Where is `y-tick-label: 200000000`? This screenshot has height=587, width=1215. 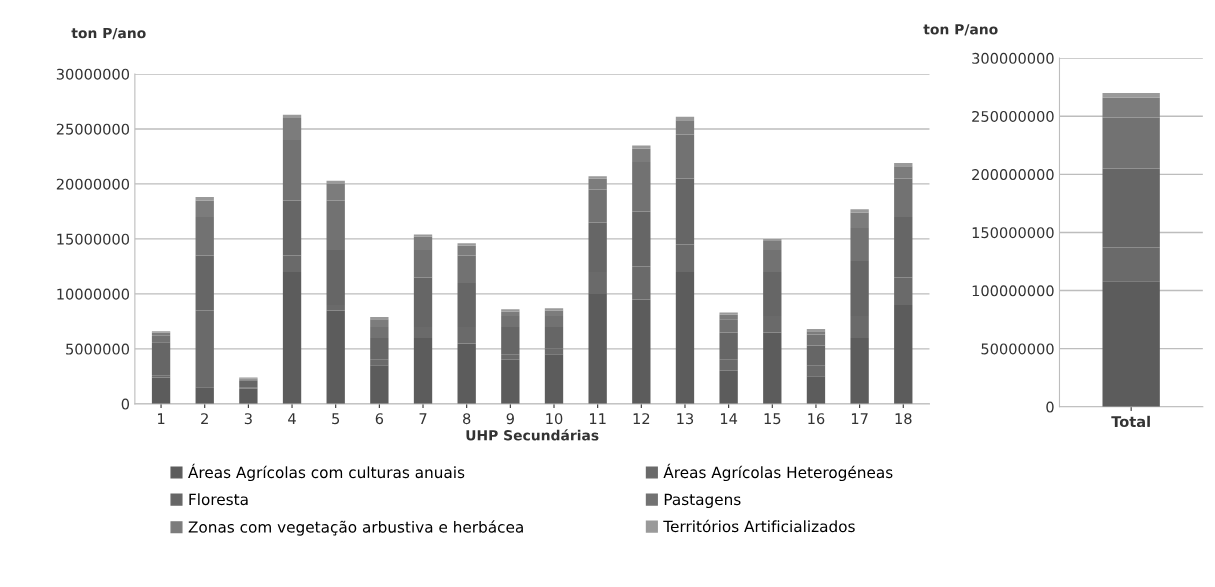 y-tick-label: 200000000 is located at coordinates (1013, 175).